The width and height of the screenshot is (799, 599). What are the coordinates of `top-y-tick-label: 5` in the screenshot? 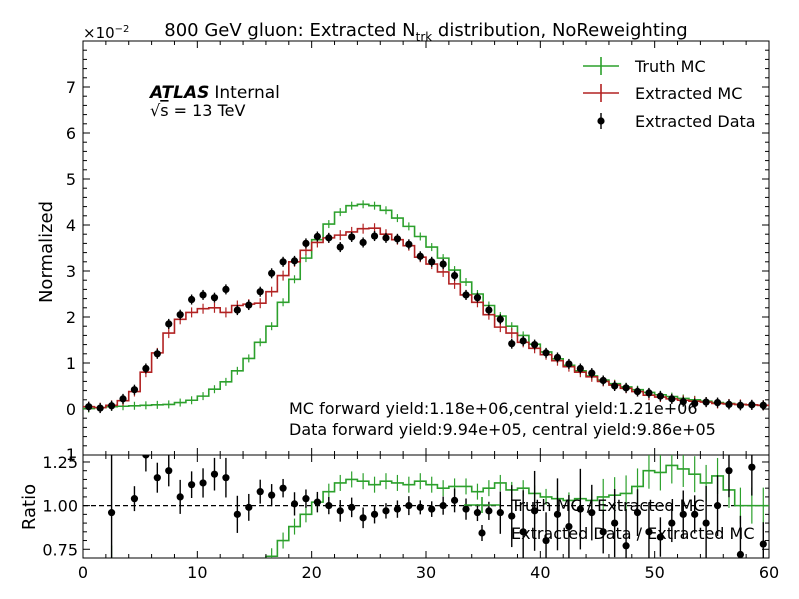 It's located at (71, 179).